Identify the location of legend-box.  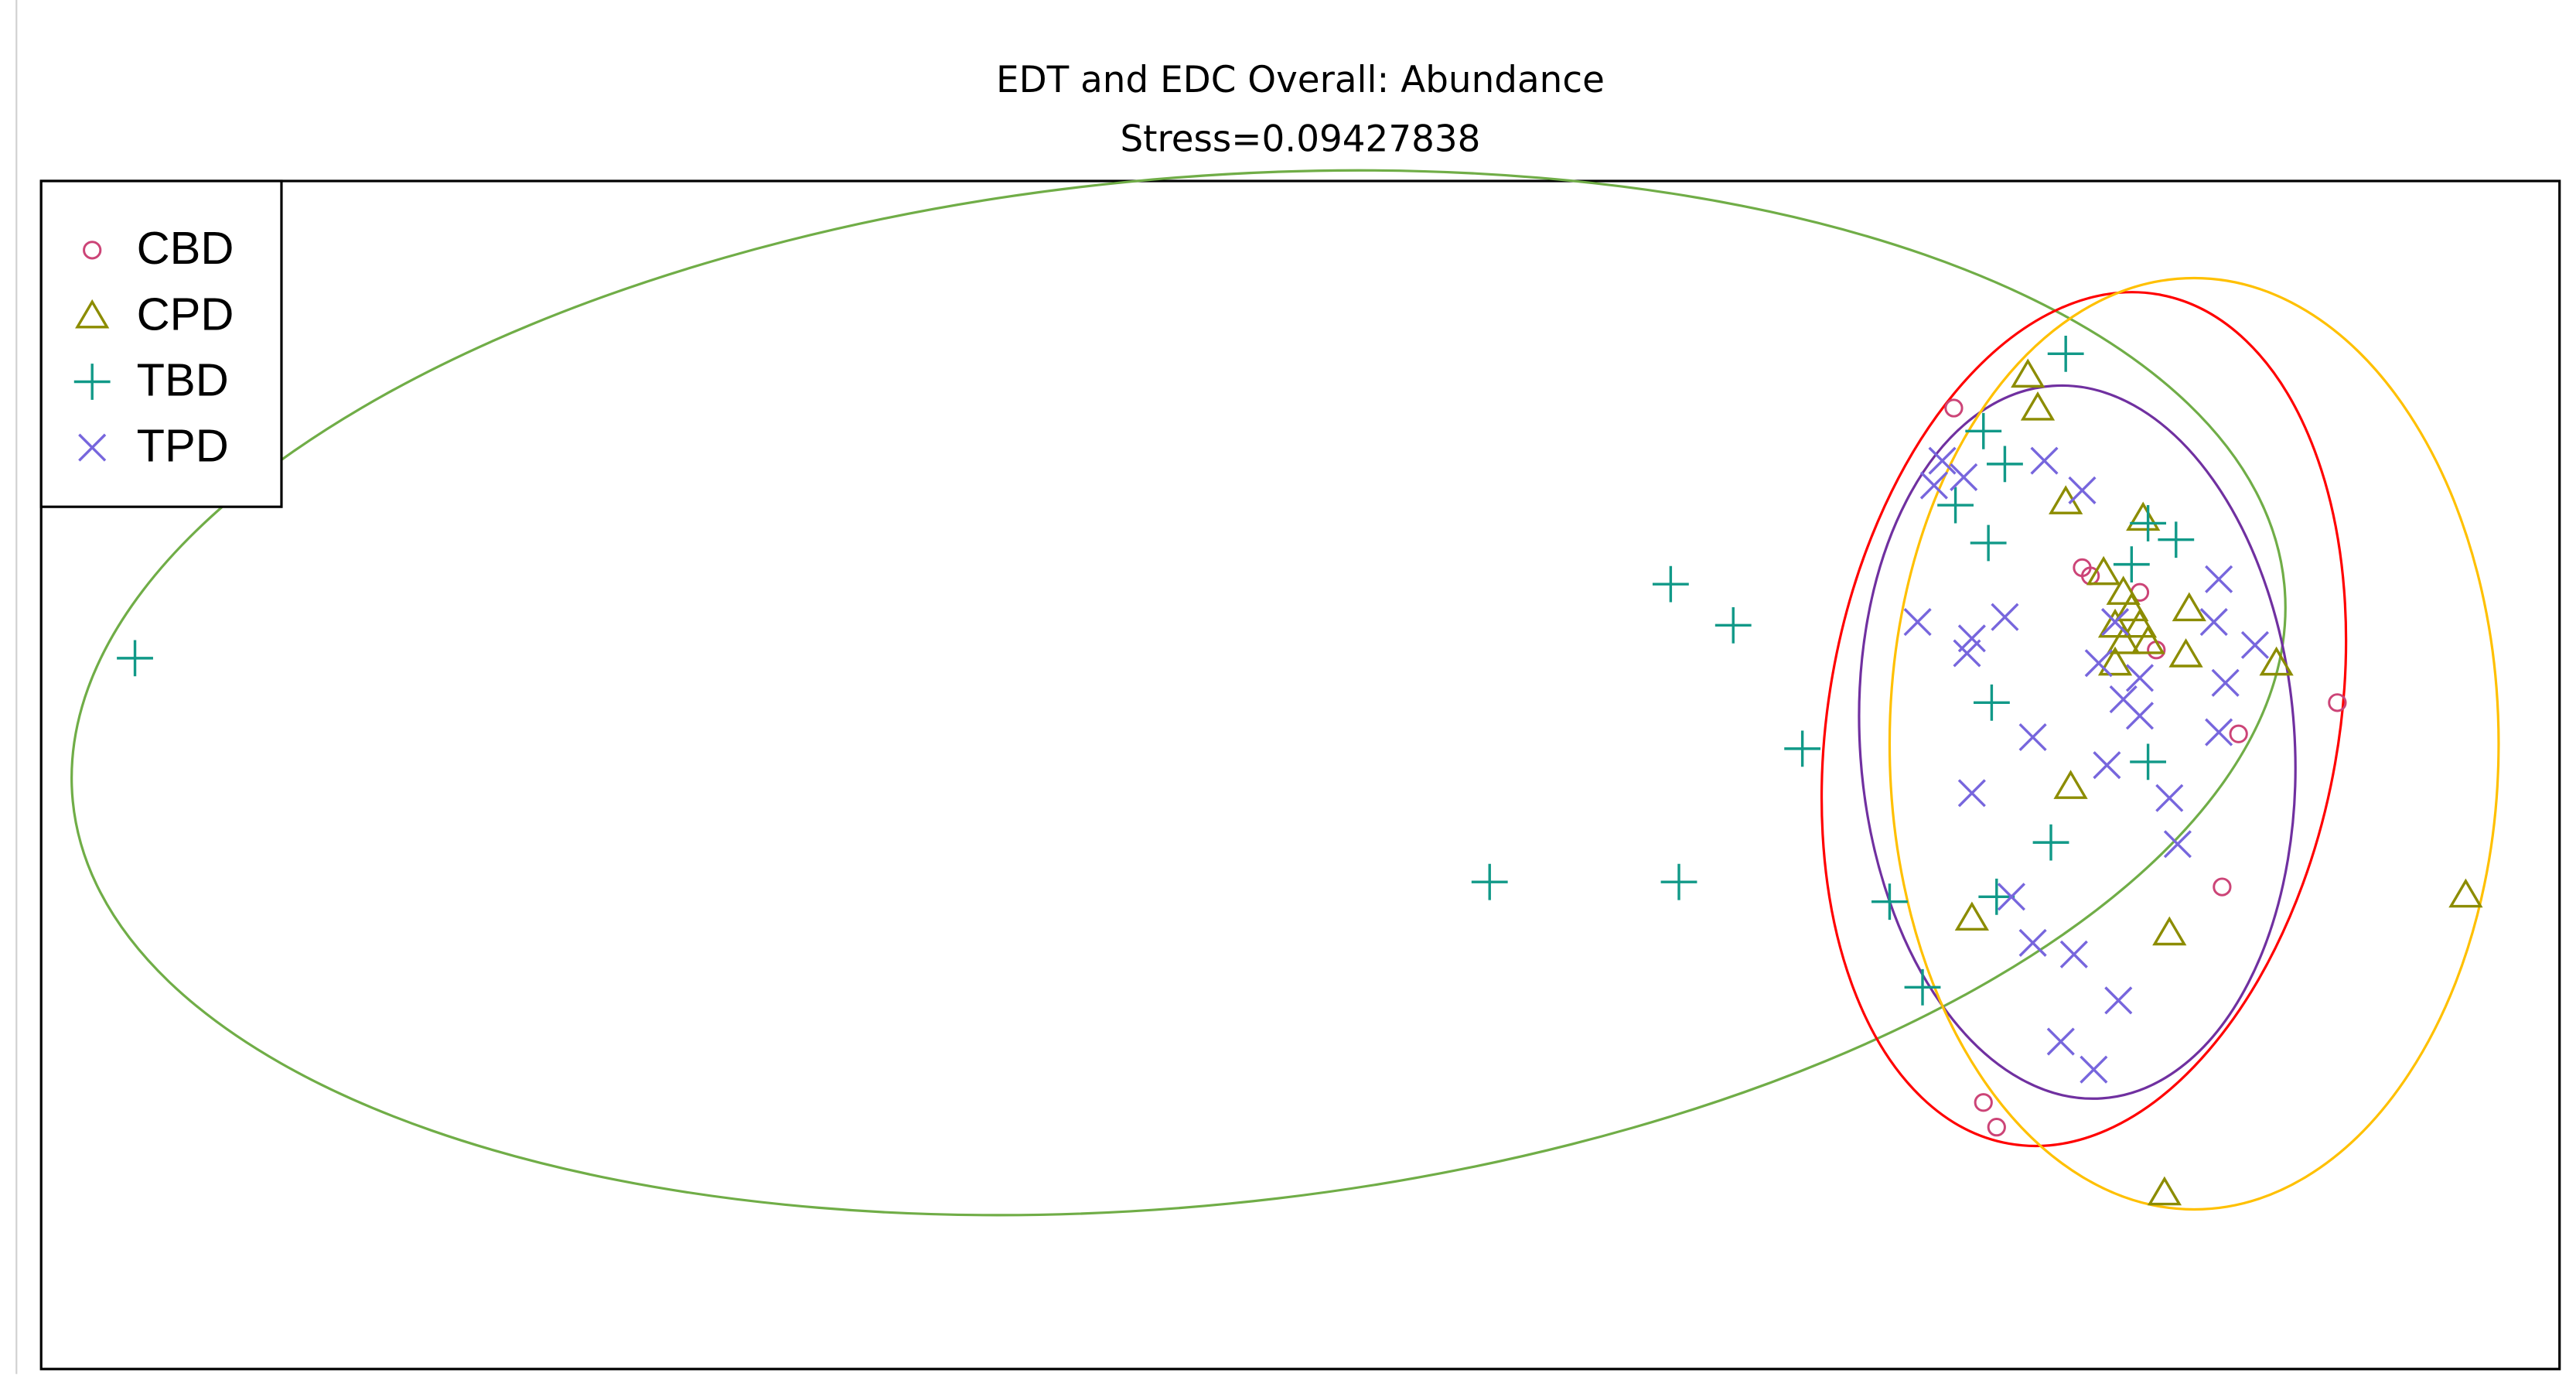
(161, 343).